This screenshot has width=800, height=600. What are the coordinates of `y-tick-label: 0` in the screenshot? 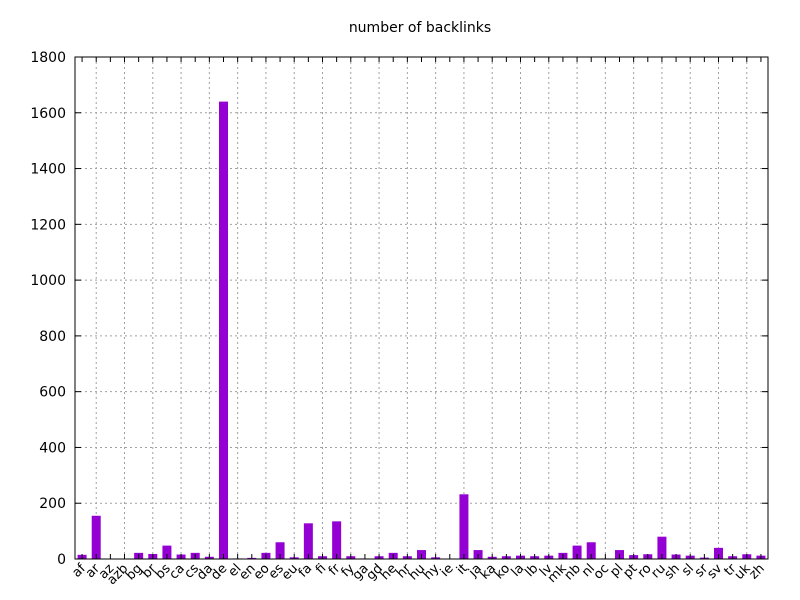 It's located at (61, 560).